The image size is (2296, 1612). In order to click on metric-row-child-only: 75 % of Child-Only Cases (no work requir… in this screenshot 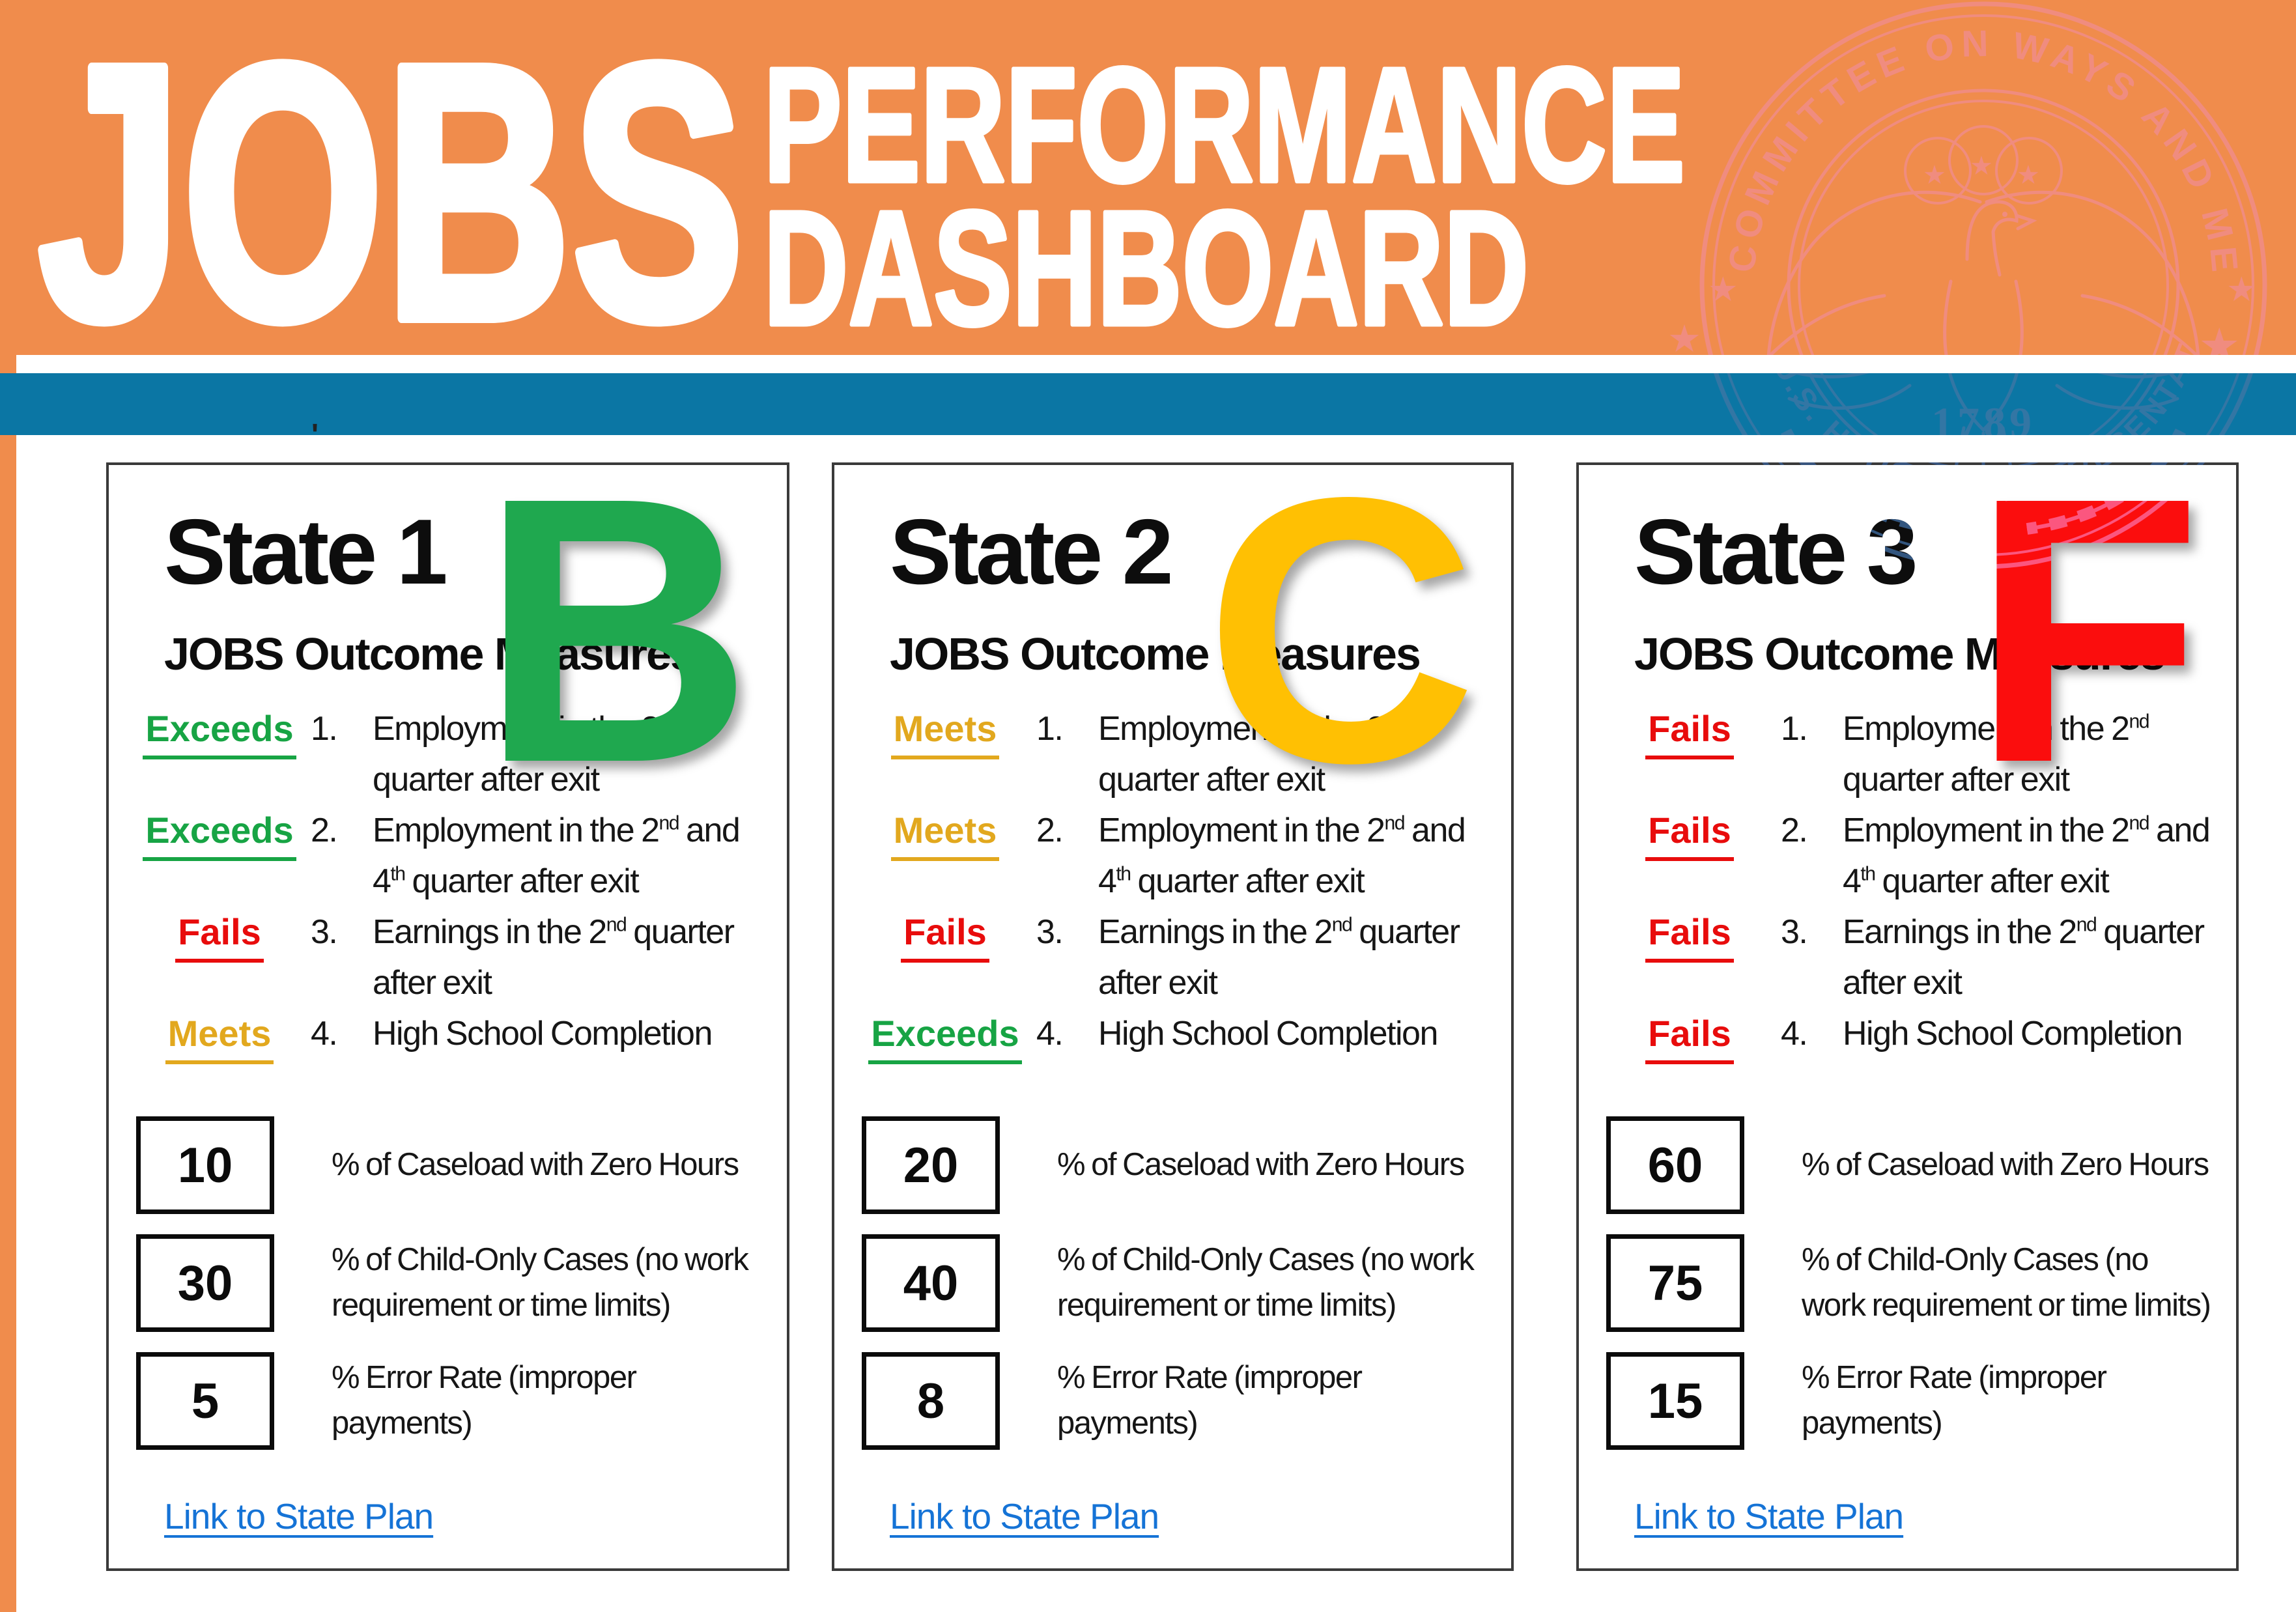, I will do `click(1912, 1283)`.